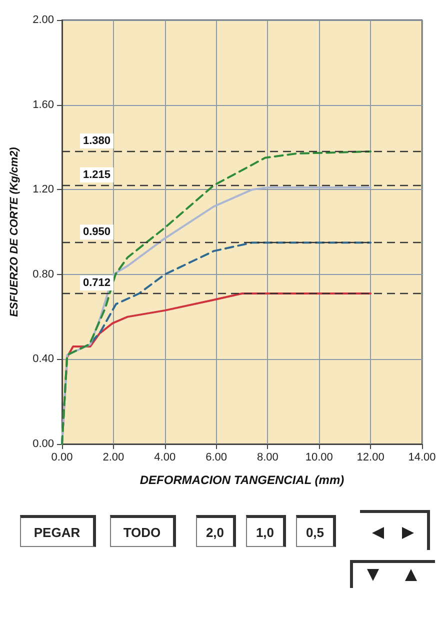 The image size is (446, 619). What do you see at coordinates (165, 458) in the screenshot?
I see `x-tick-label: 4.00` at bounding box center [165, 458].